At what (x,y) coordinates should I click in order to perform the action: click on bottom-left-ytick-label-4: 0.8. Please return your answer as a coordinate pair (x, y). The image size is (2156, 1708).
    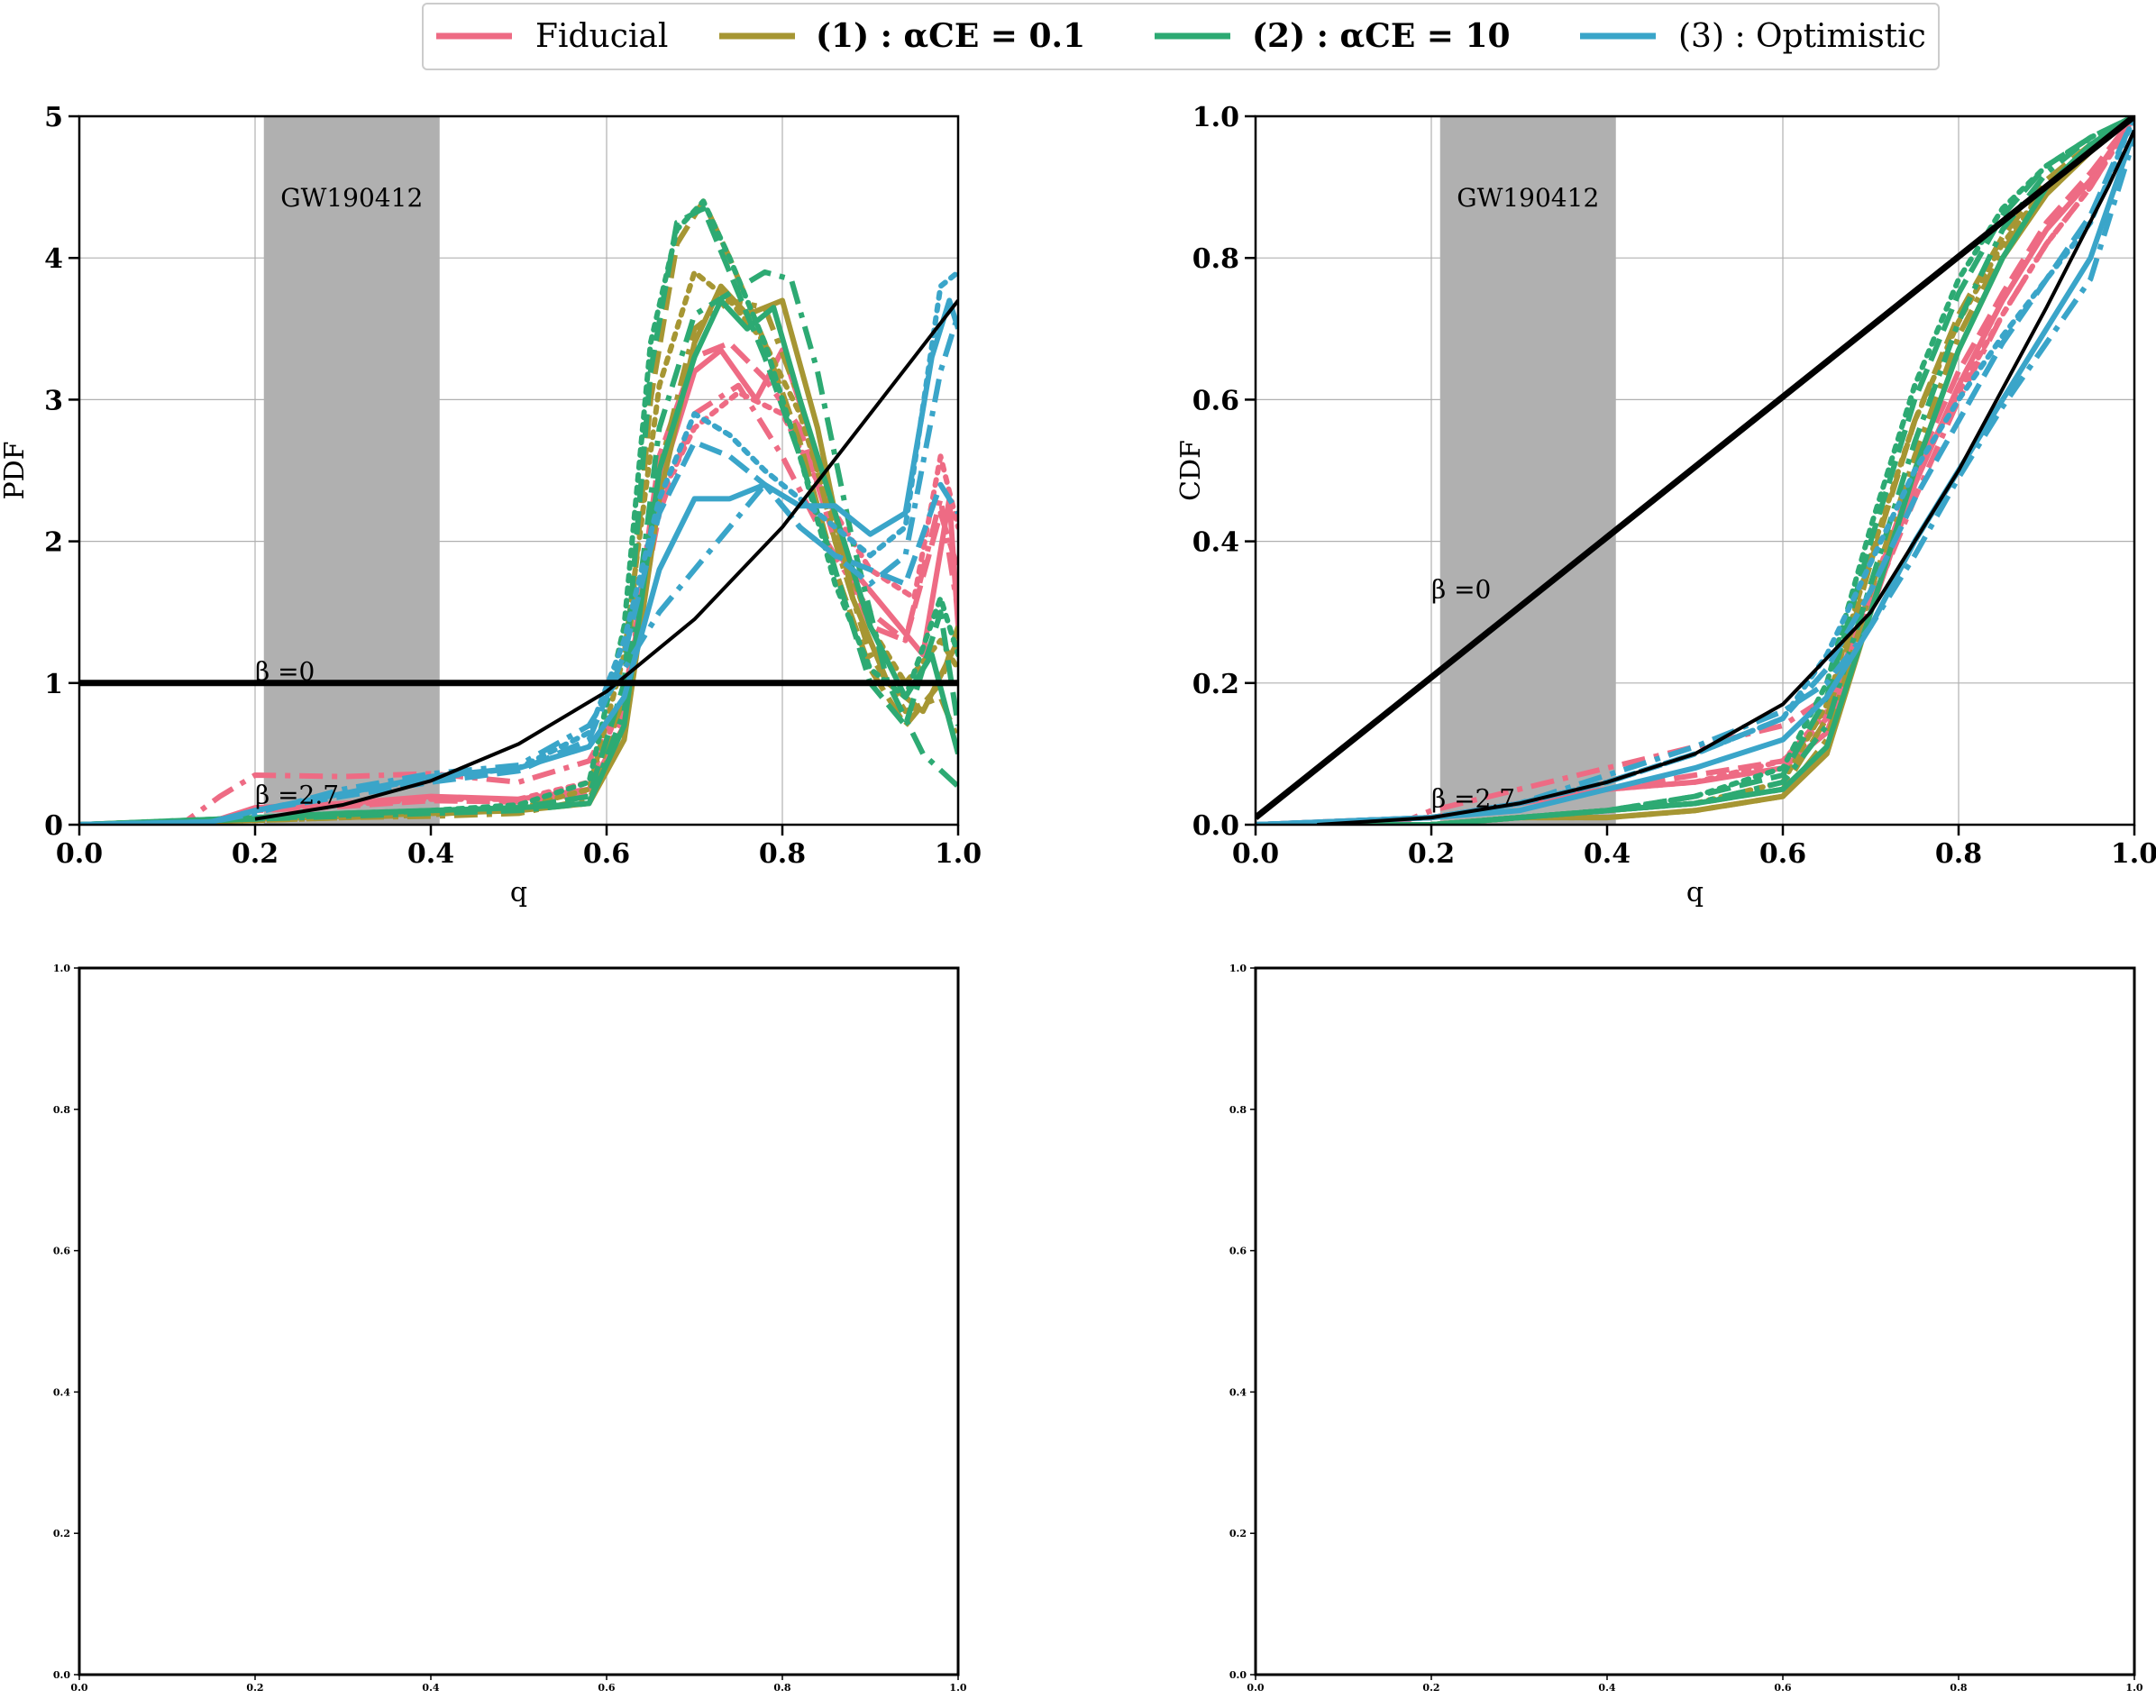
    Looking at the image, I should click on (61, 1110).